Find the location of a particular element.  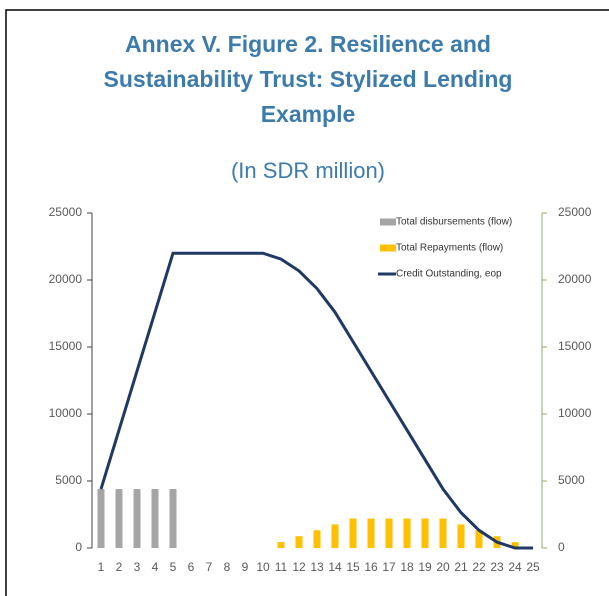

y2-tick-label: 25000 is located at coordinates (575, 212).